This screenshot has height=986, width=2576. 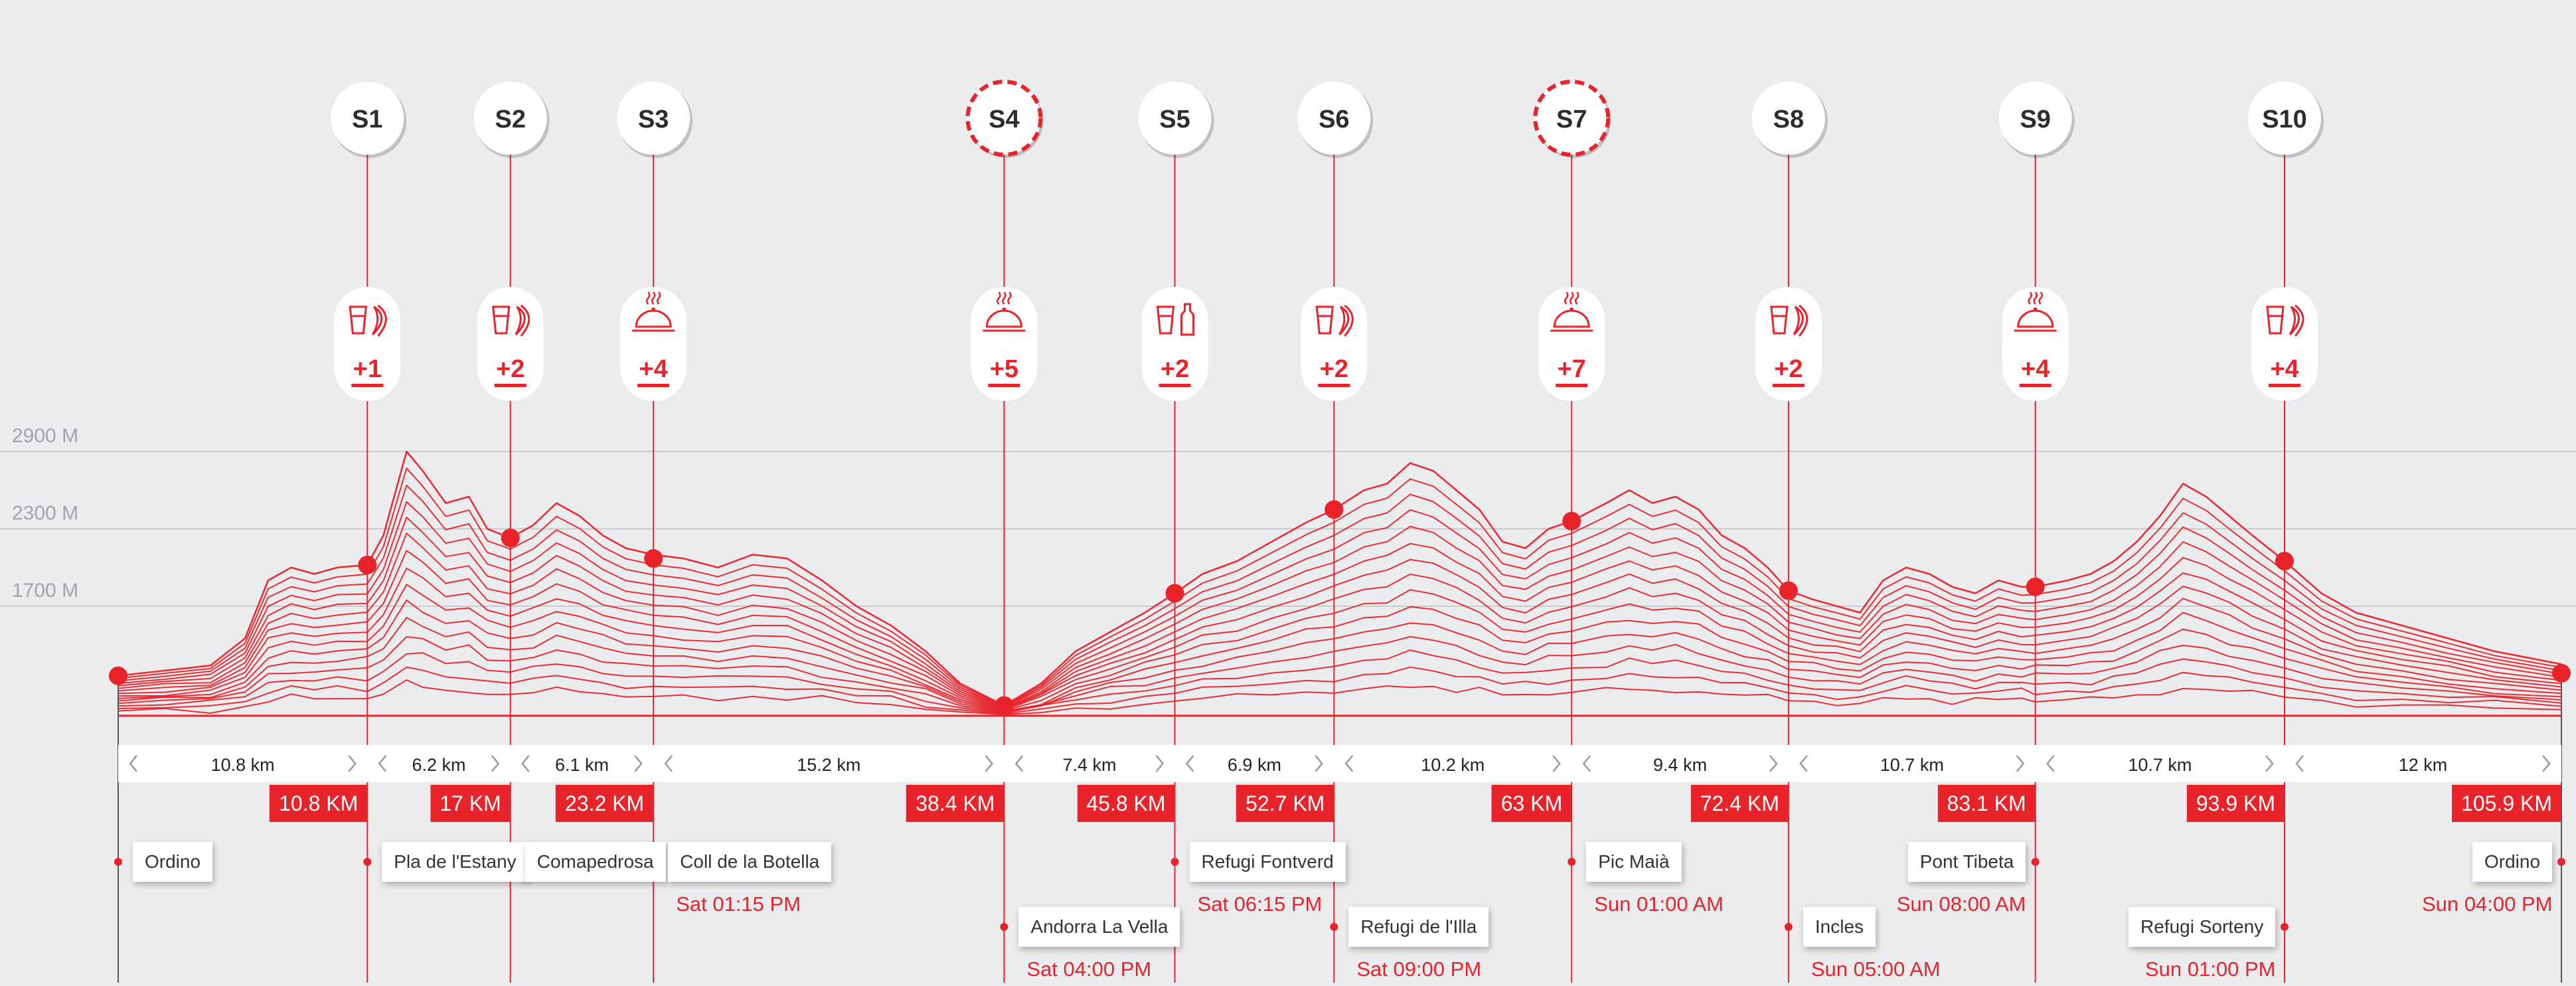 What do you see at coordinates (582, 765) in the screenshot?
I see `segment: 6.1 km` at bounding box center [582, 765].